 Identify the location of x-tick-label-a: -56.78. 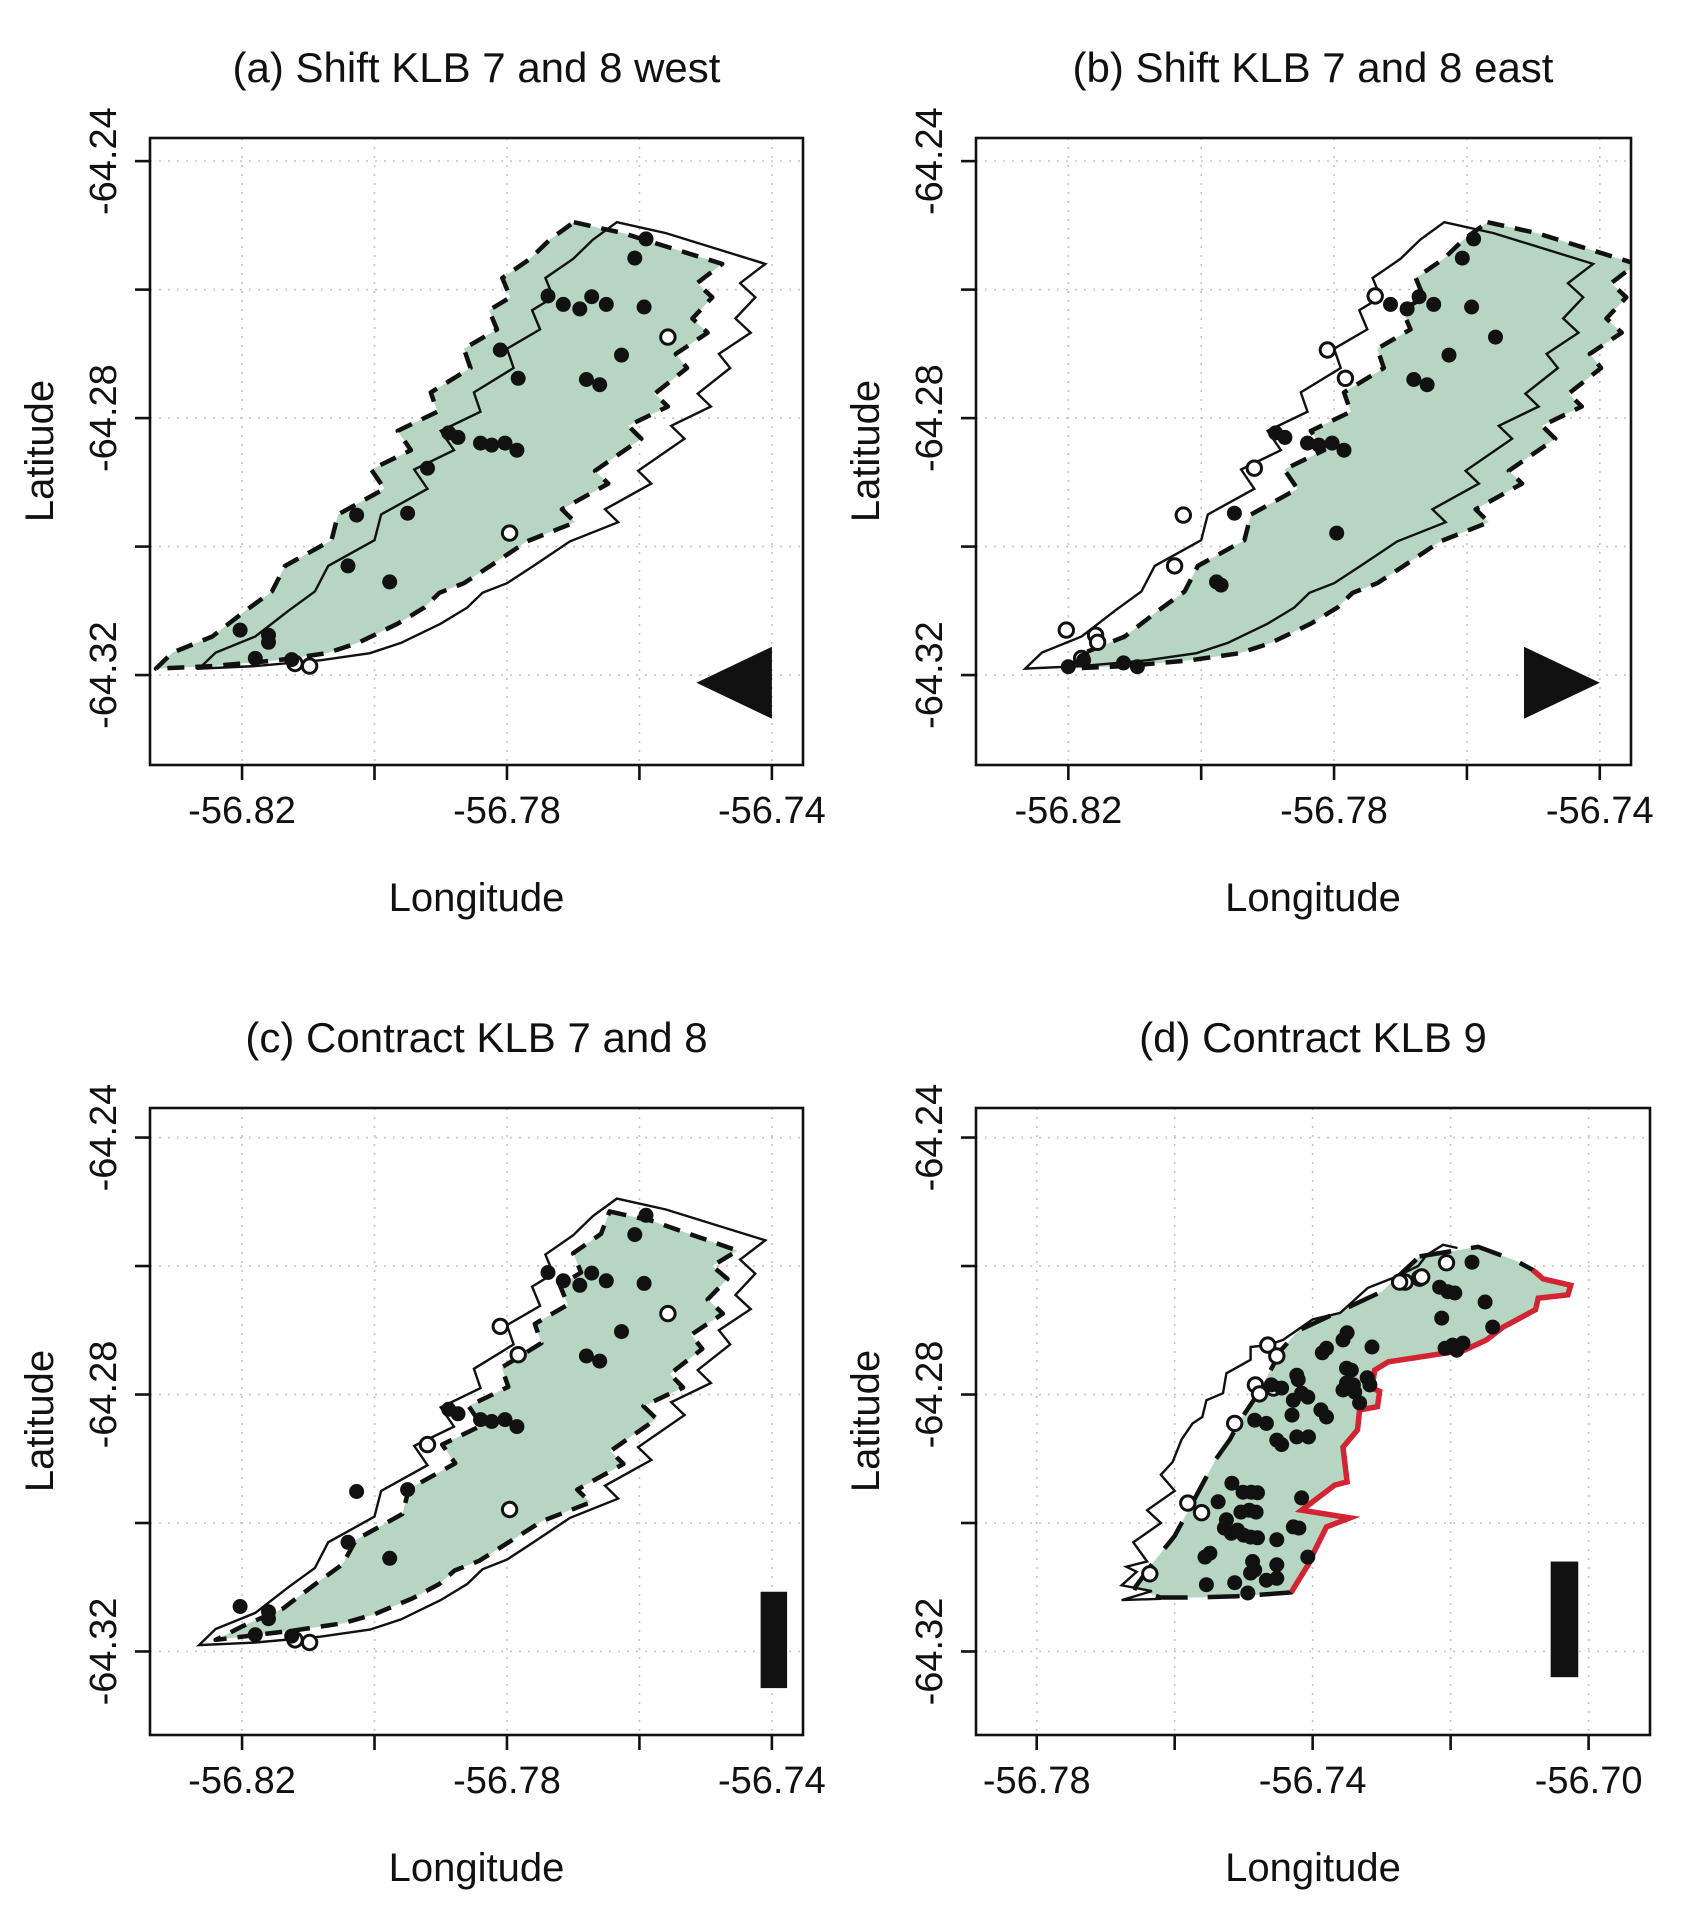
(507, 811).